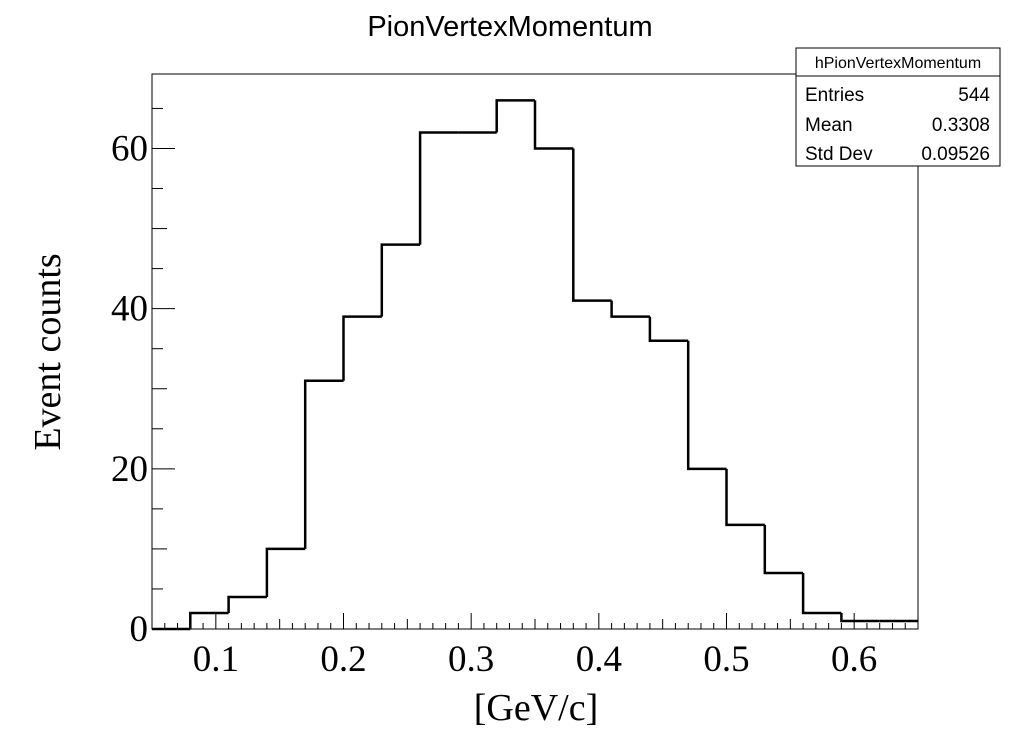 The height and width of the screenshot is (740, 1020). I want to click on x-tick-label: 0.5, so click(726, 659).